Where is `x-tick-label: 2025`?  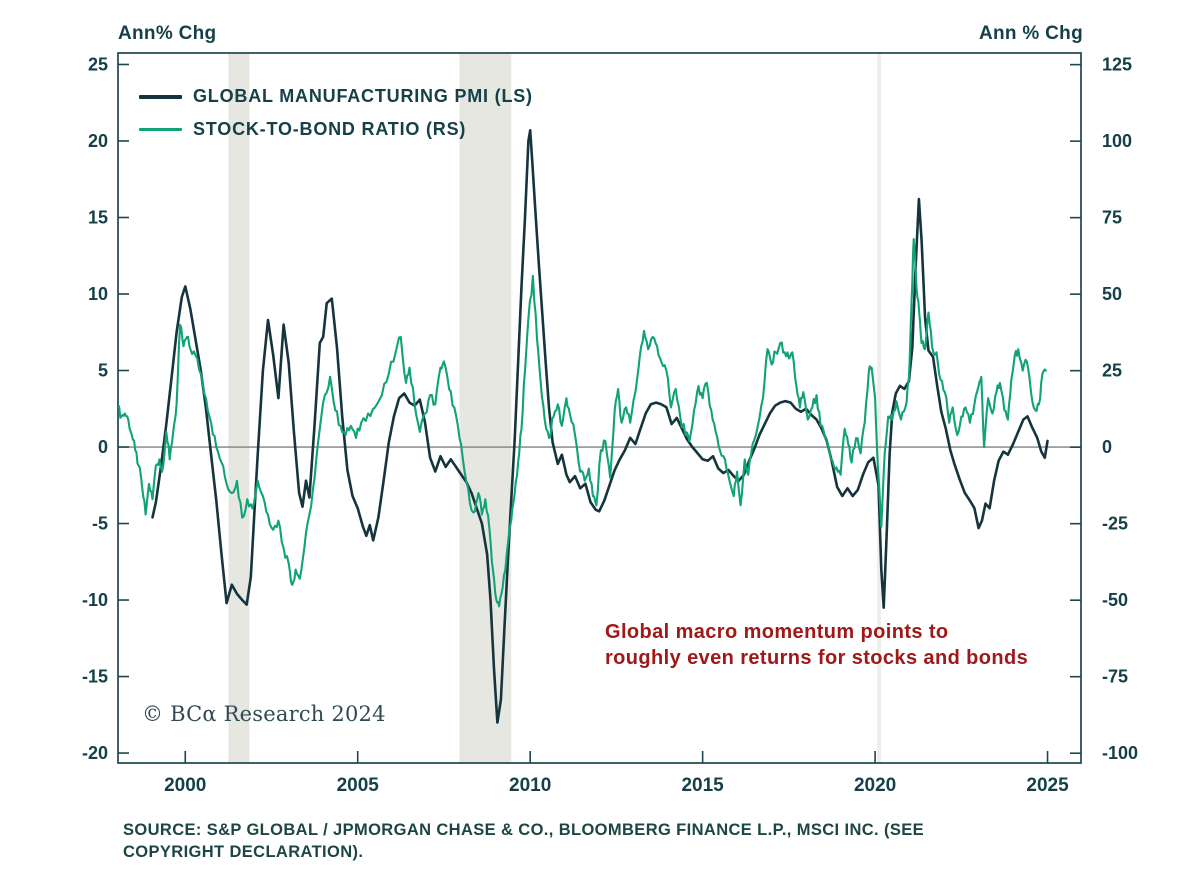 x-tick-label: 2025 is located at coordinates (1047, 785).